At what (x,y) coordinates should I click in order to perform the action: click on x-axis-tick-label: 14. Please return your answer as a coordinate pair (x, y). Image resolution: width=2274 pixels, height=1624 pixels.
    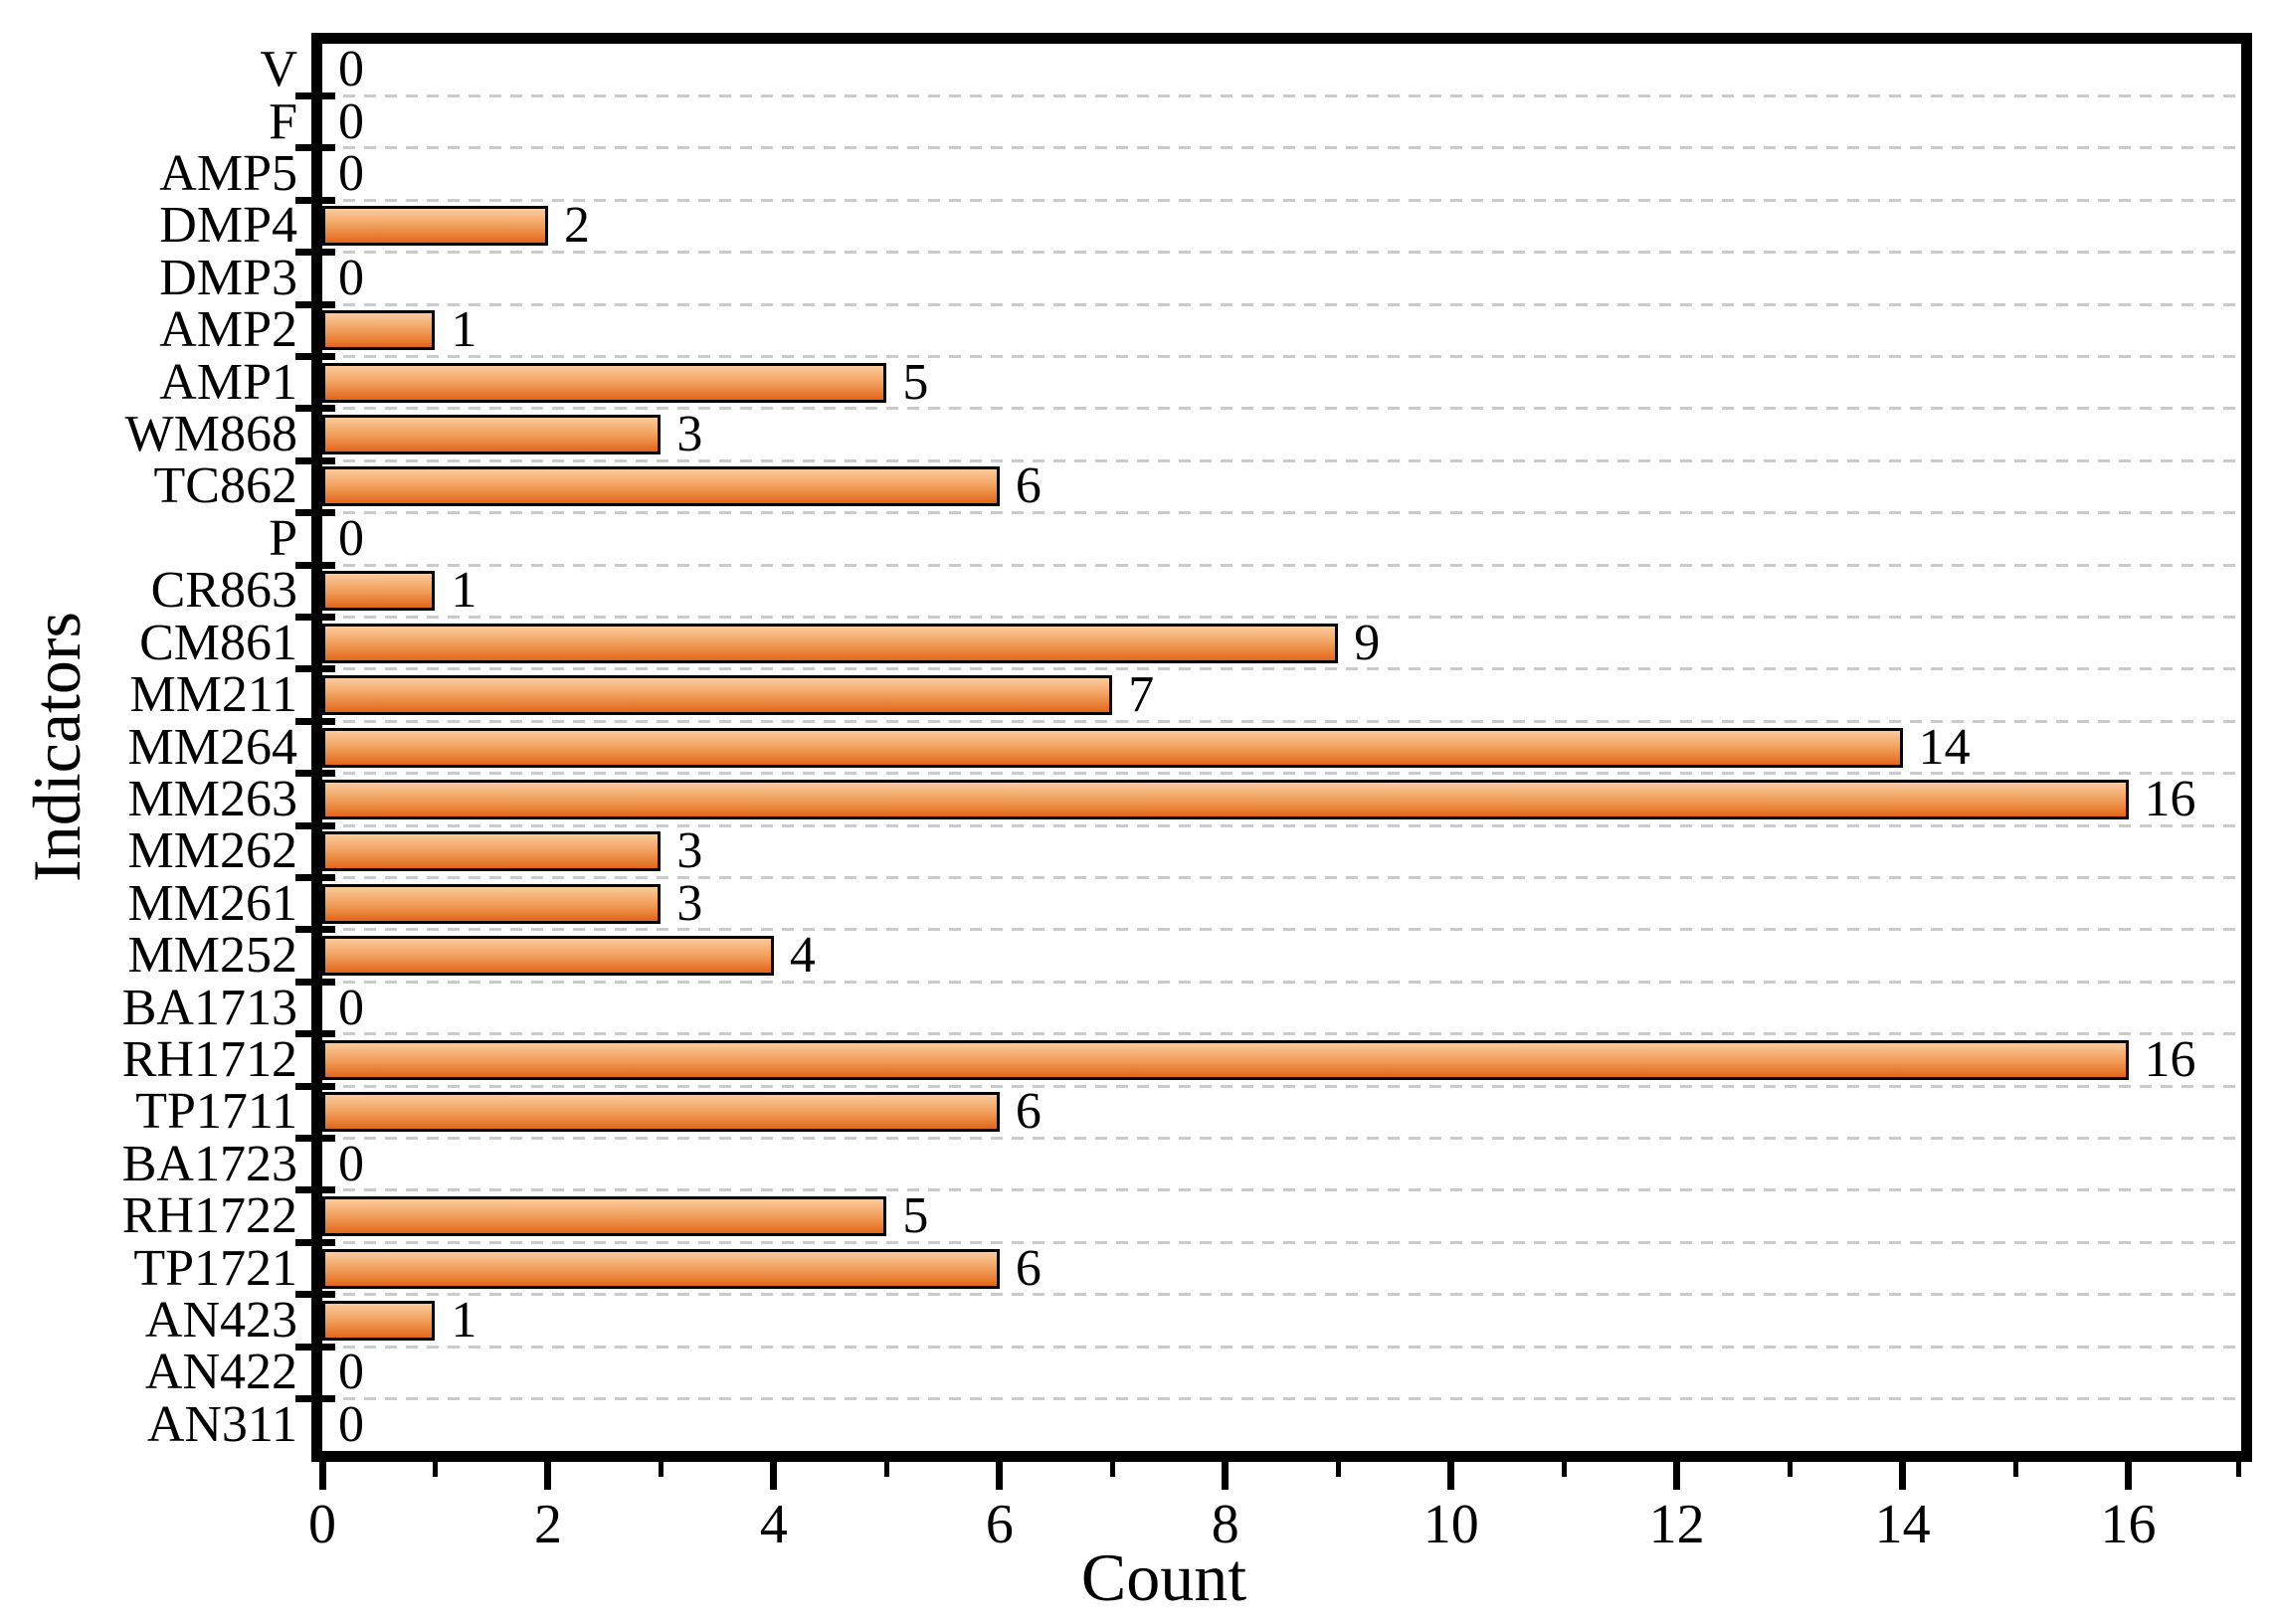
    Looking at the image, I should click on (1903, 1524).